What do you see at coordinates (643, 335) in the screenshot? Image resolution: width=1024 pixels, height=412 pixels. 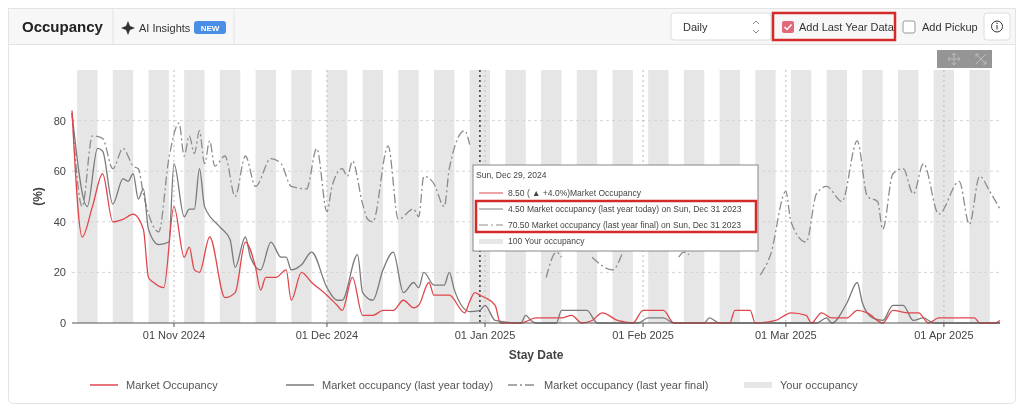 I see `x-tick-label: 01 Feb 2025` at bounding box center [643, 335].